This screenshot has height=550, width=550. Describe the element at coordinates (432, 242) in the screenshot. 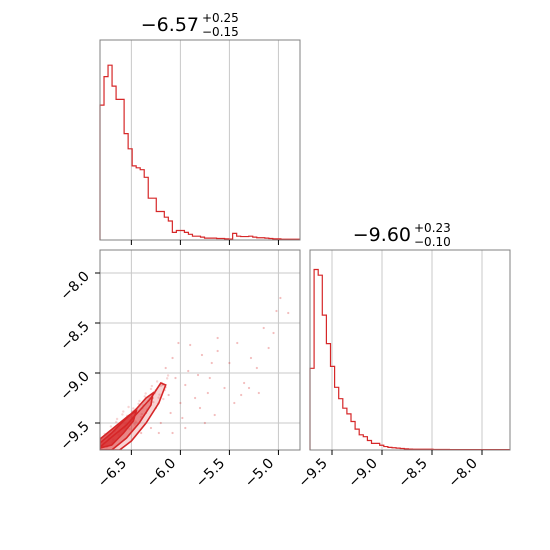

I see `bottom-right-title-lower: −0.10` at that location.